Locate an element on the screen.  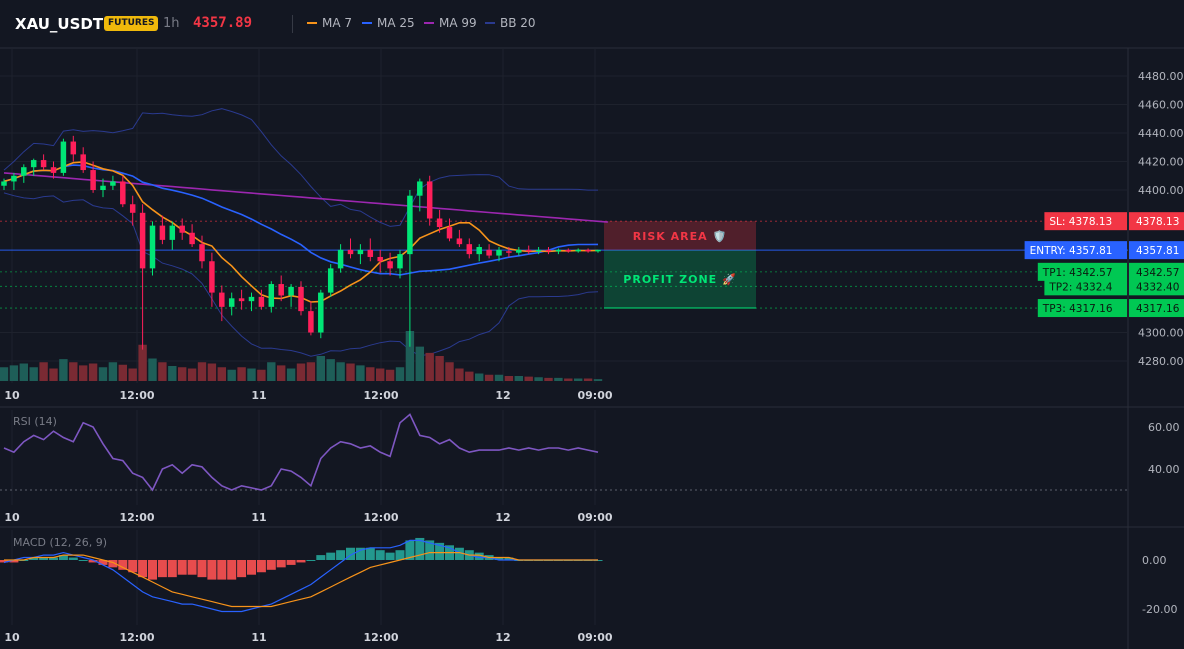
legend-ma99: MA 99 is located at coordinates (450, 23).